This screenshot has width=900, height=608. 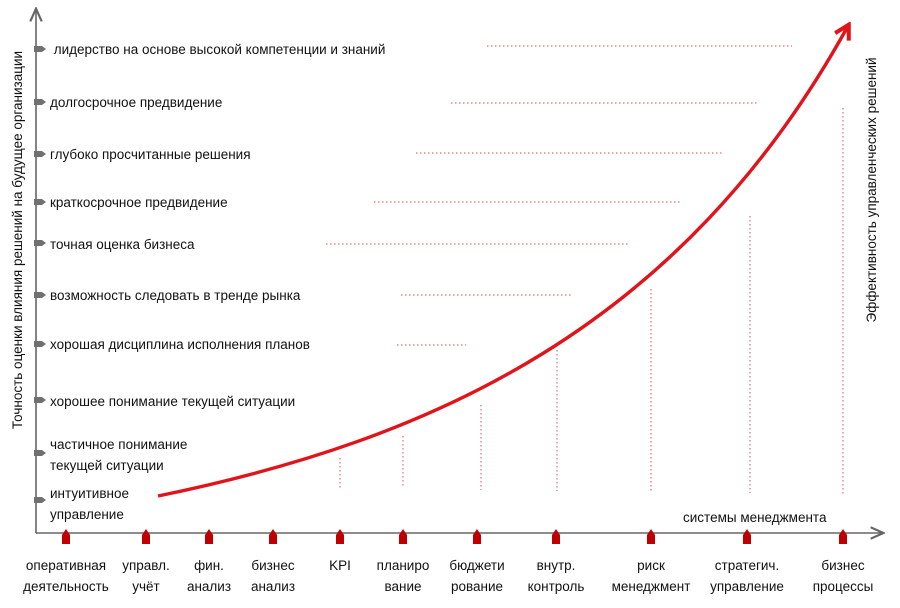 I want to click on system-label: управл., so click(x=146, y=565).